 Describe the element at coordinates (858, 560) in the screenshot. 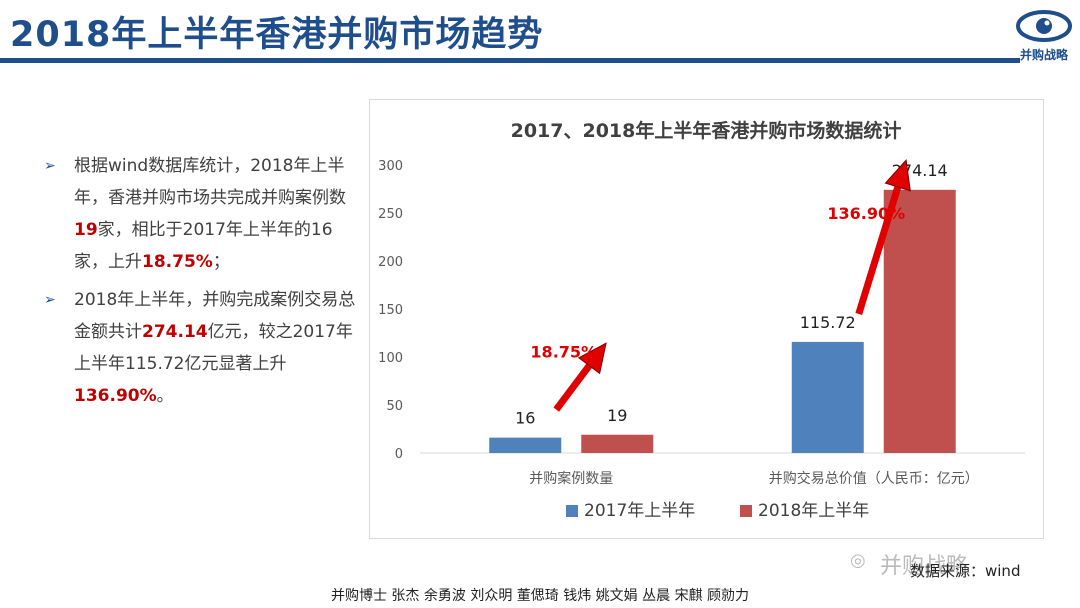

I see `wechat-icon: ◎` at that location.